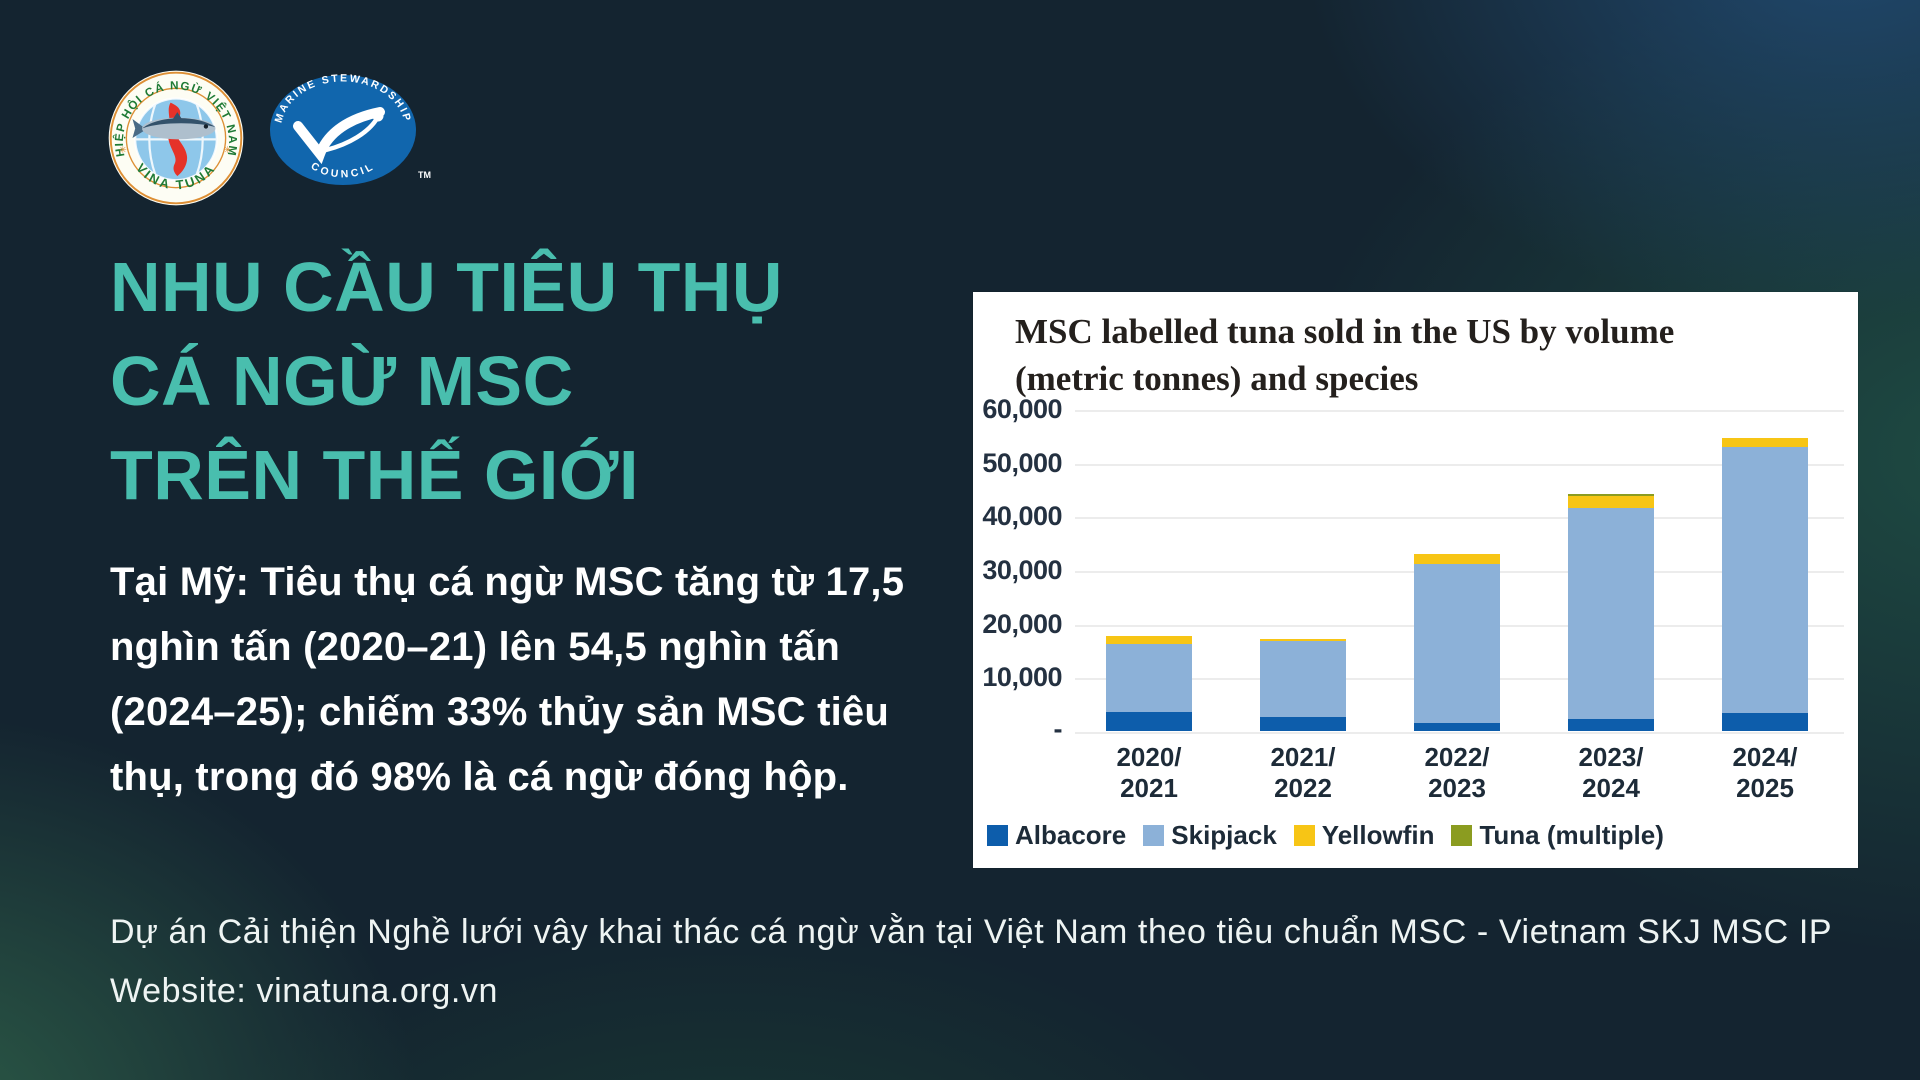 The height and width of the screenshot is (1080, 1920). I want to click on msc-logo-icon: MARINE STEWARDSHIP COUNCIL TM, so click(350, 129).